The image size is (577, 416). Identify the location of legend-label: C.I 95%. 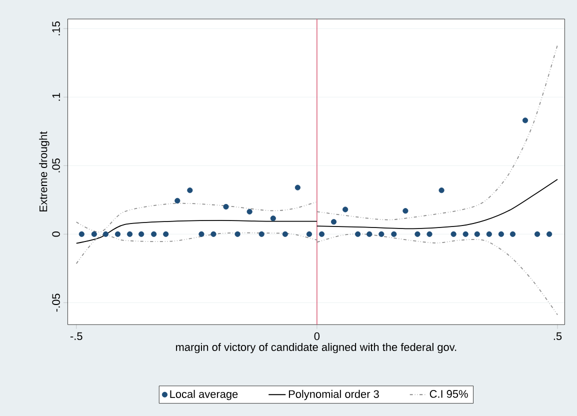
(449, 394).